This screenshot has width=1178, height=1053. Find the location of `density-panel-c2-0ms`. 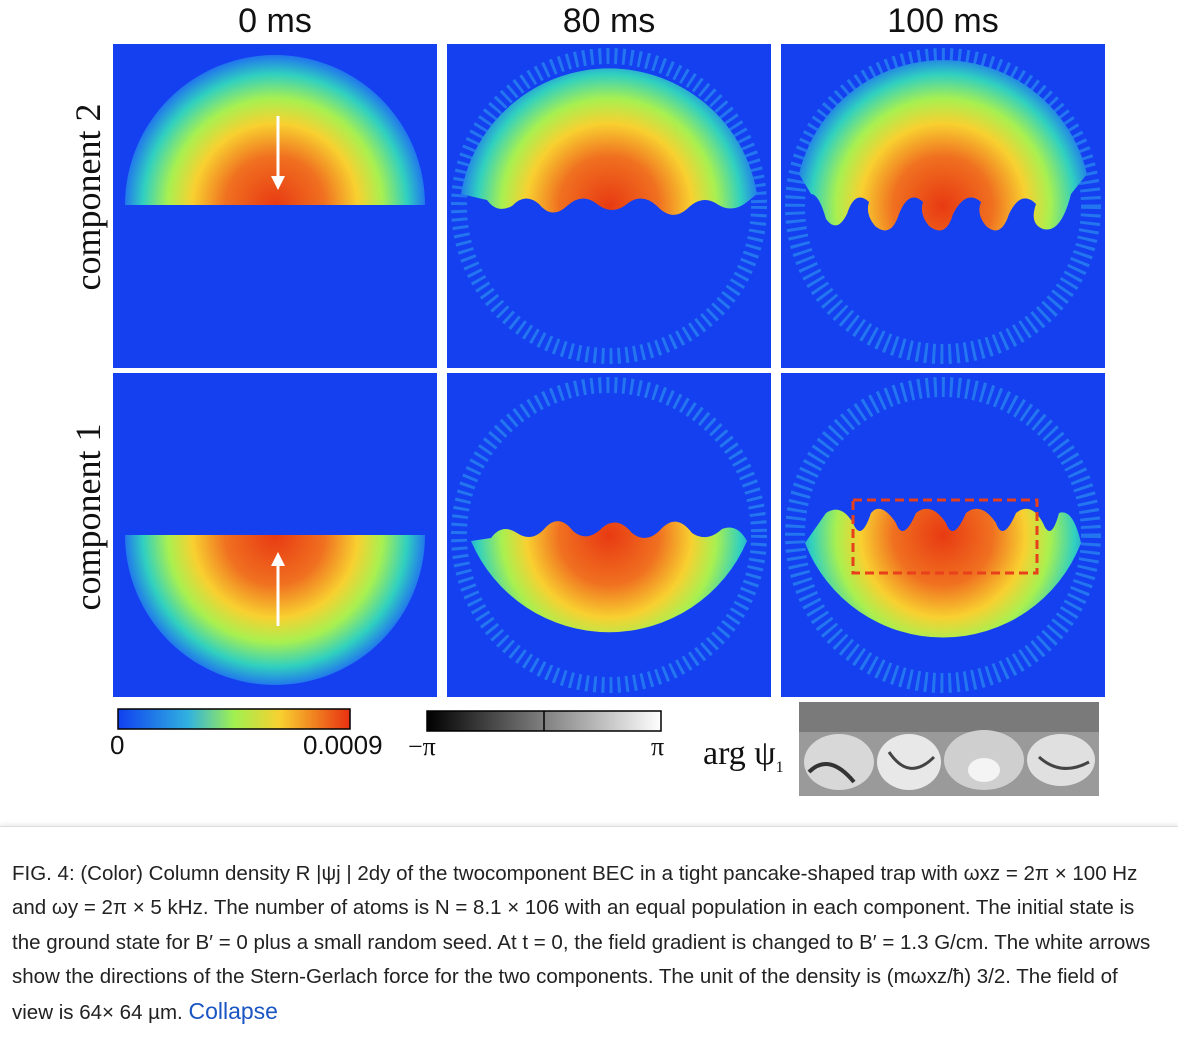

density-panel-c2-0ms is located at coordinates (275, 206).